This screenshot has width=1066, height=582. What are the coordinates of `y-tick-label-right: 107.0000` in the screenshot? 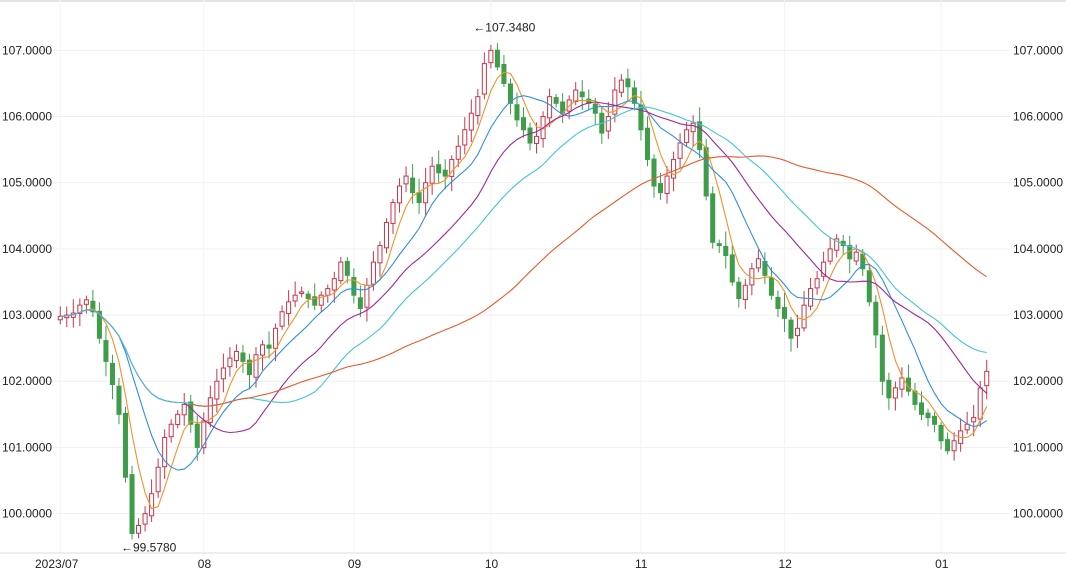 It's located at (1038, 50).